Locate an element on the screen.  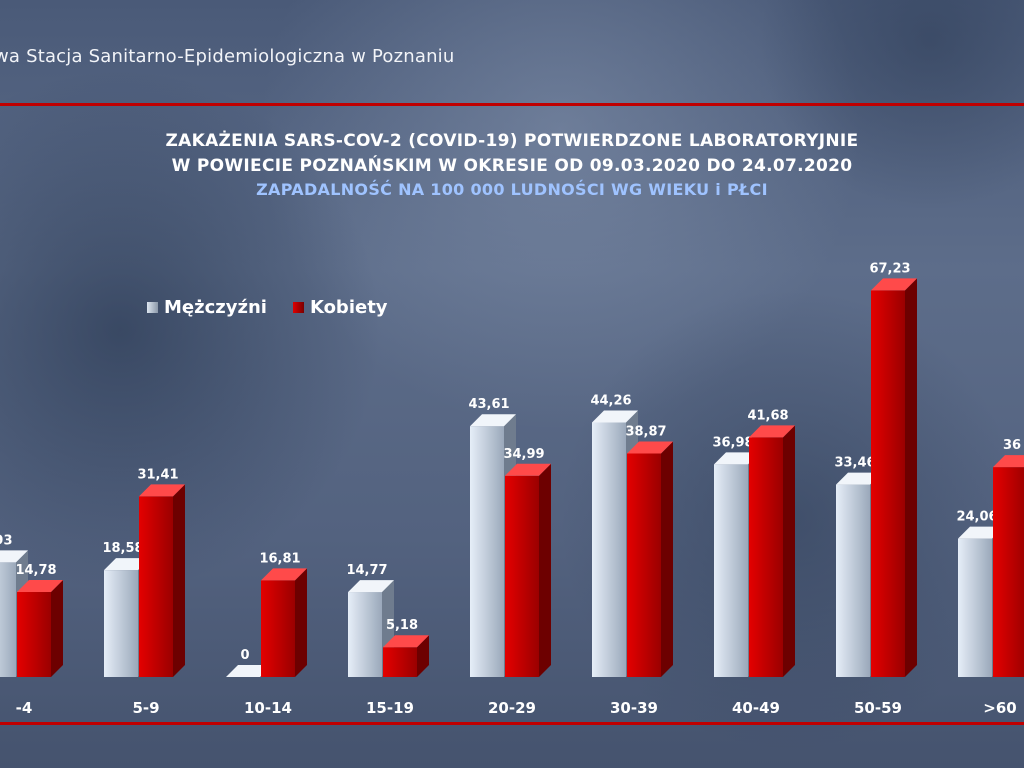
data-label-women-7: 67,23 is located at coordinates (889, 268).